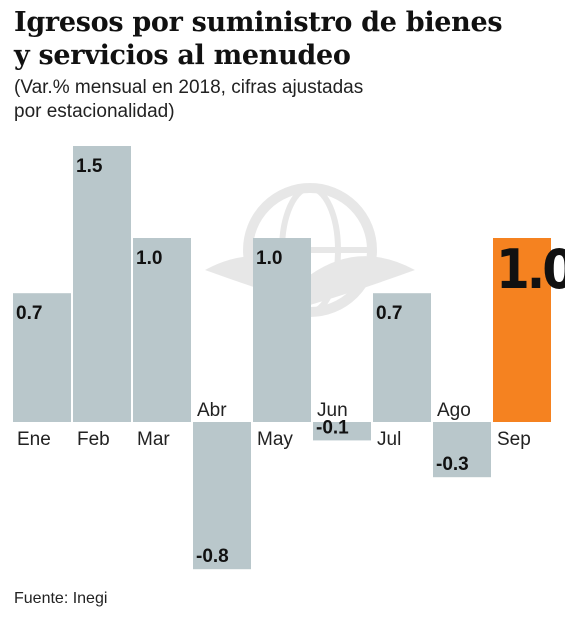  I want to click on category-label-may: May, so click(275, 439).